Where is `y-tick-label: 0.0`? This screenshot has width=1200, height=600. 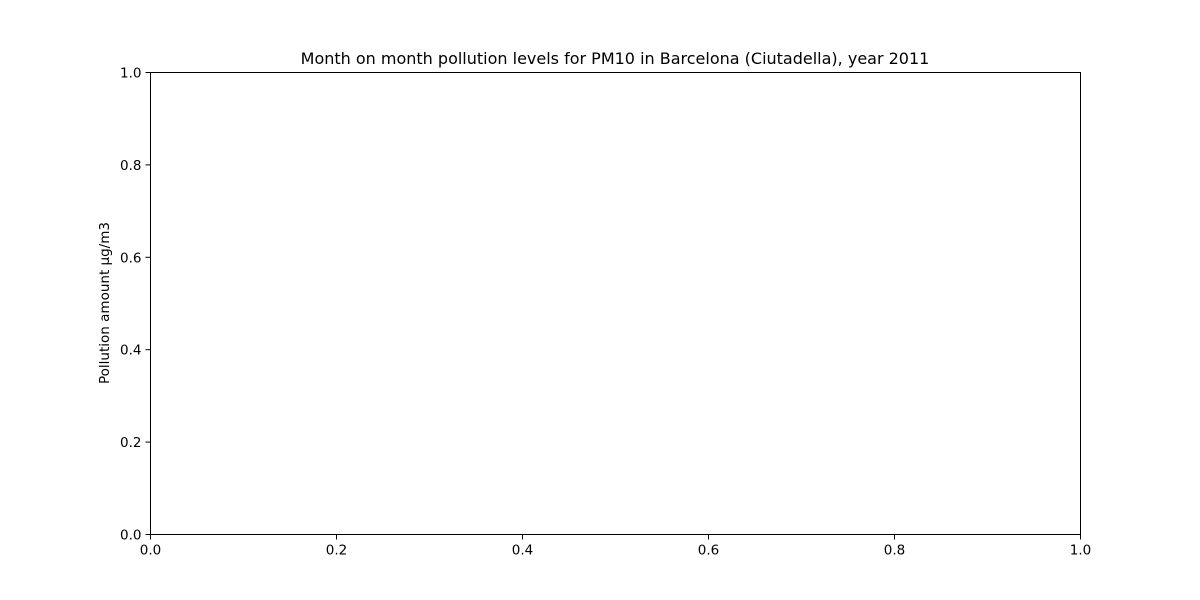 y-tick-label: 0.0 is located at coordinates (130, 536).